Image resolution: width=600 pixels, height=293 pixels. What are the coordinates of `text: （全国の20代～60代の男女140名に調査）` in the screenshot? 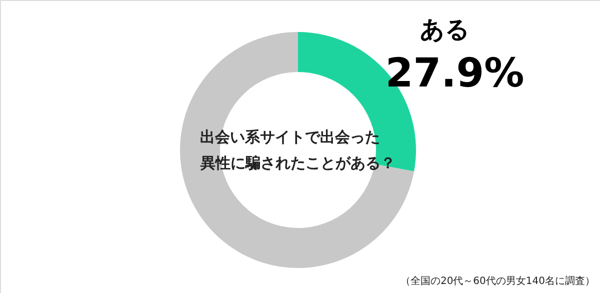 It's located at (497, 281).